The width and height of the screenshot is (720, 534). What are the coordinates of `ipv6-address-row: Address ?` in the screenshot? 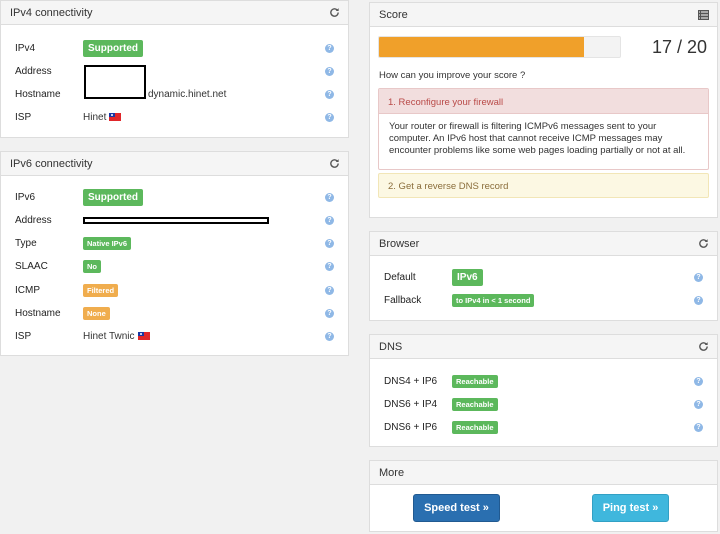 It's located at (174, 220).